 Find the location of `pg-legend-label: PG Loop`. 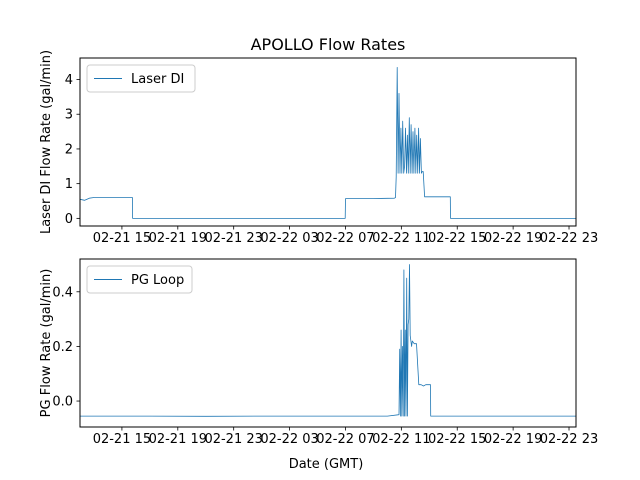

pg-legend-label: PG Loop is located at coordinates (157, 280).